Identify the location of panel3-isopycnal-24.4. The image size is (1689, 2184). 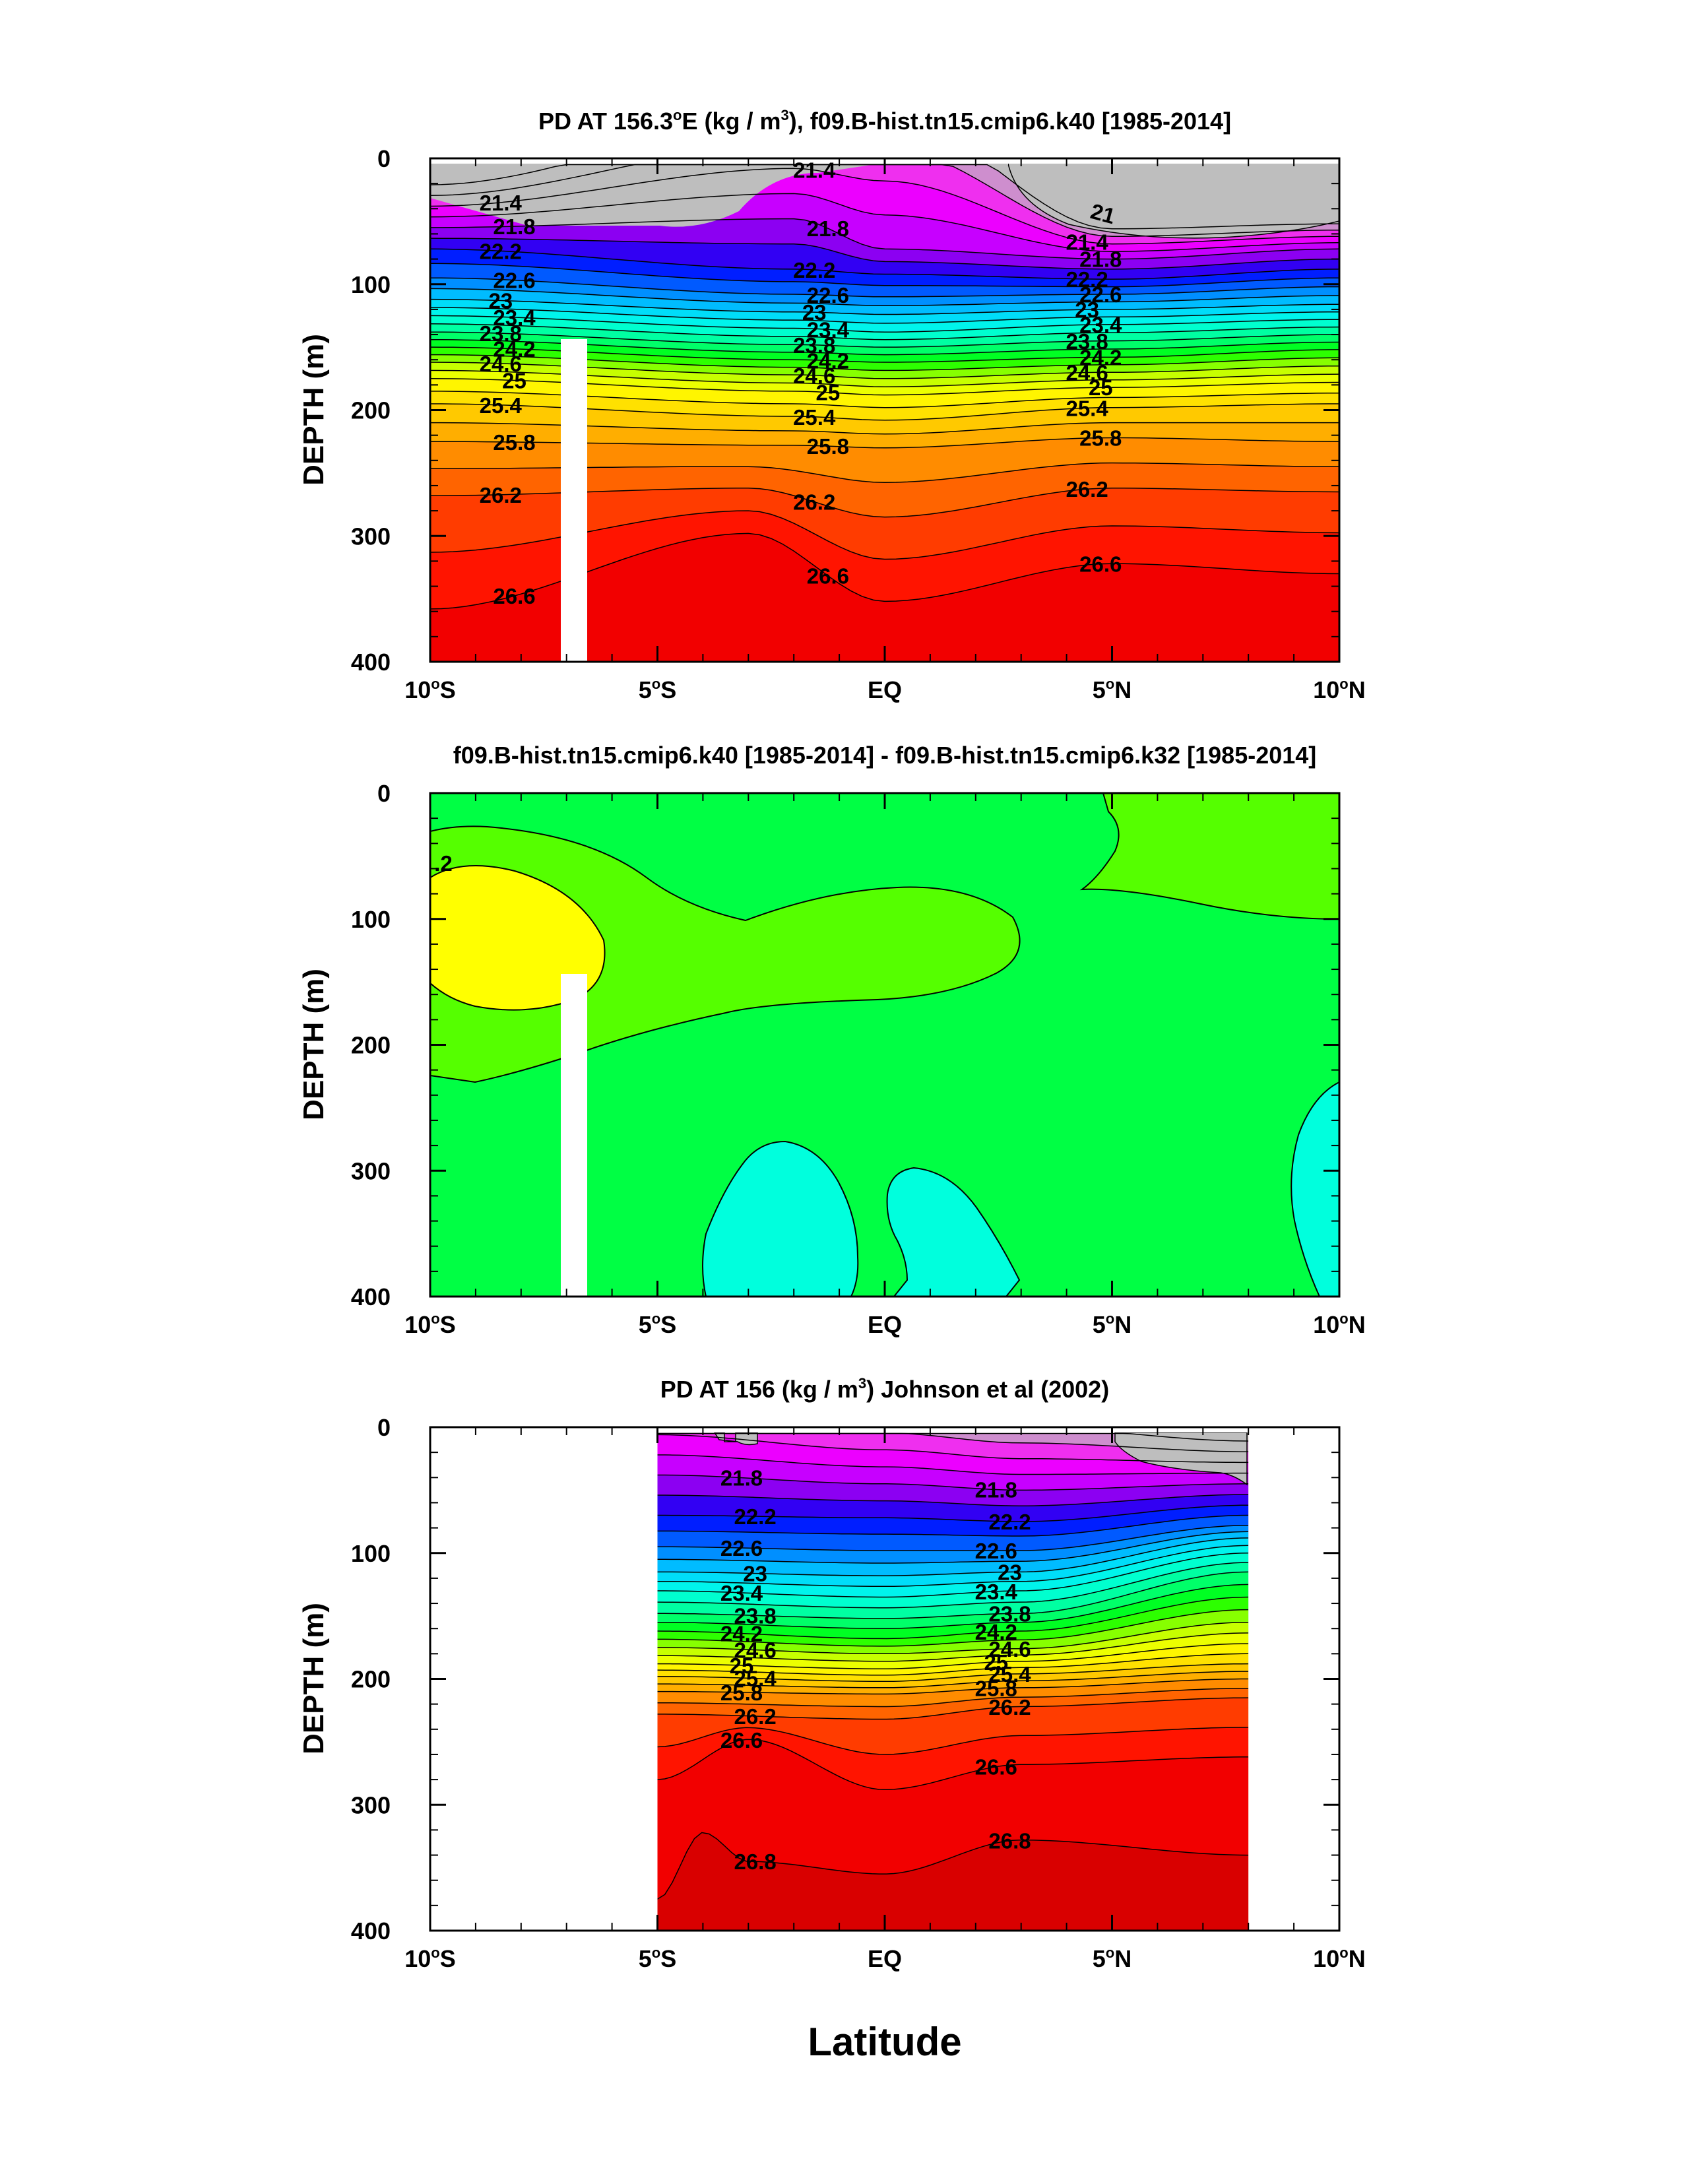
(953, 1628).